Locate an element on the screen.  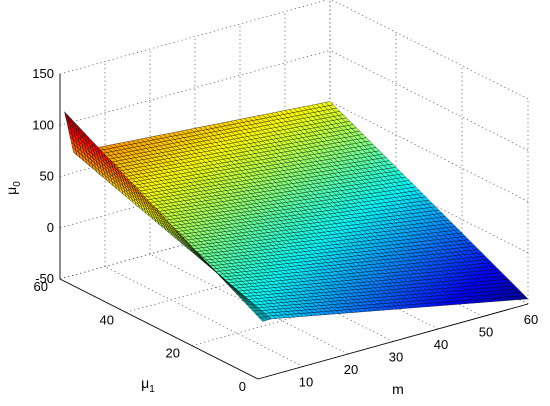
m-tick-label: 30 is located at coordinates (396, 357).